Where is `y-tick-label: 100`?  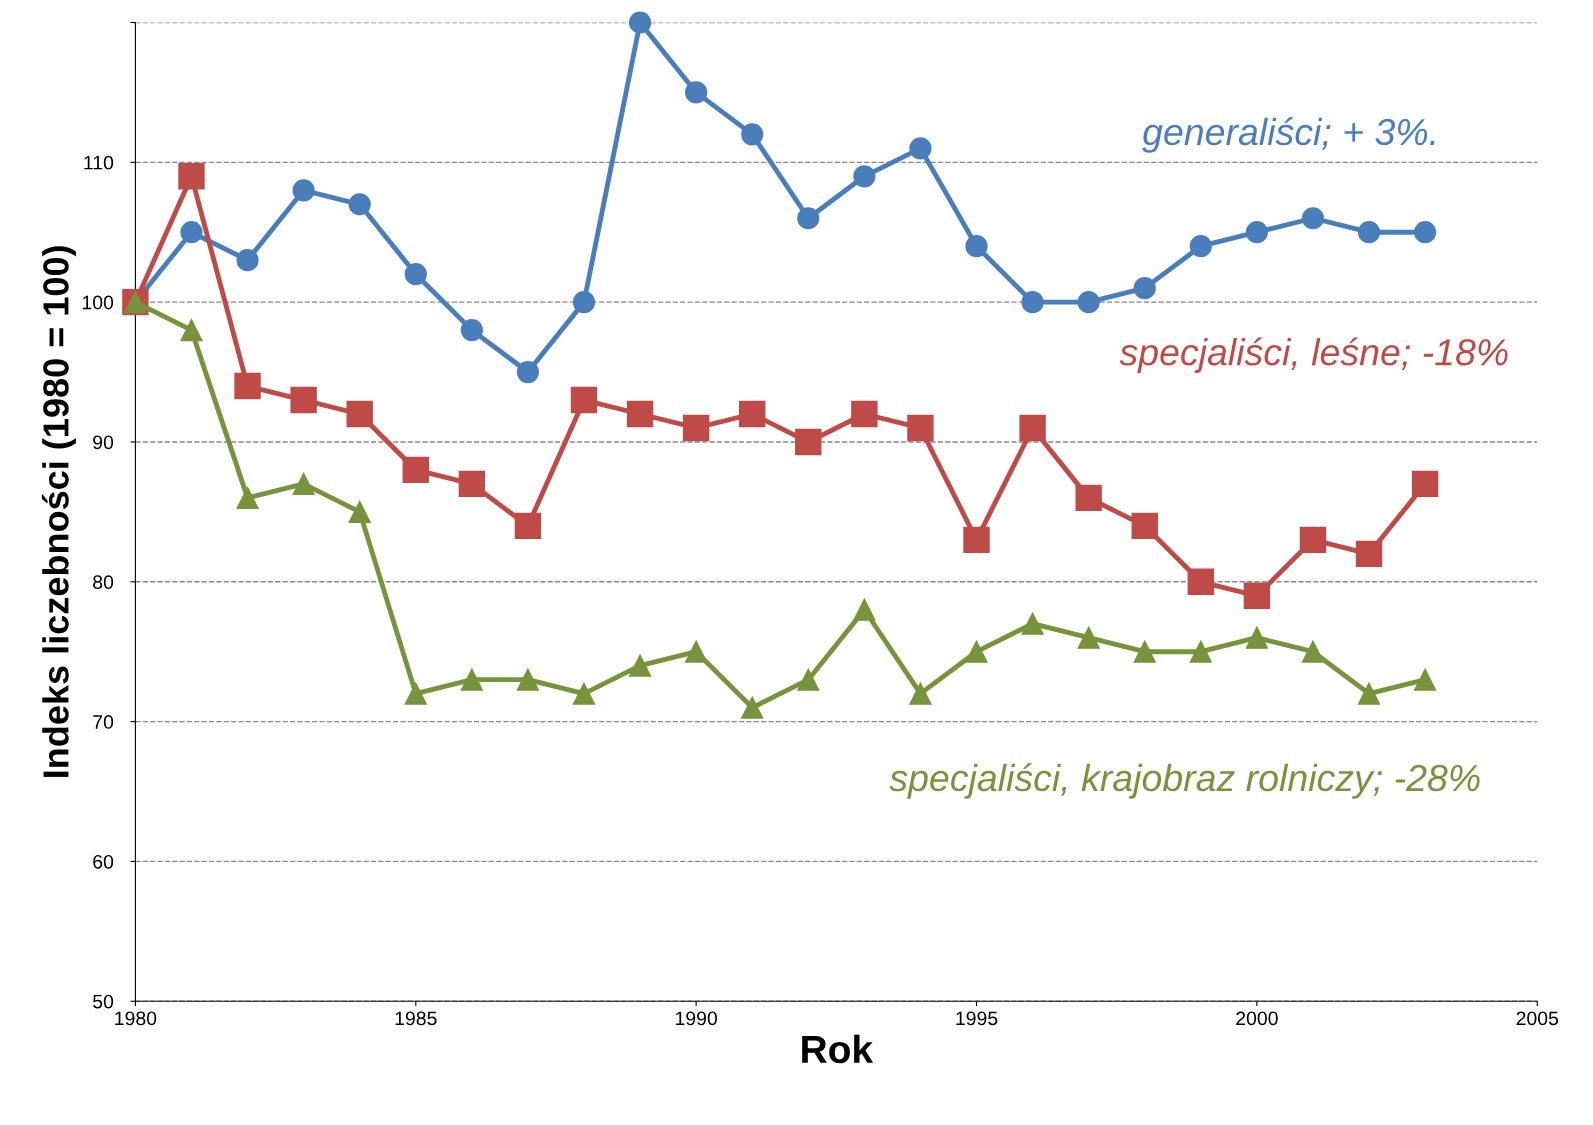 y-tick-label: 100 is located at coordinates (98, 302).